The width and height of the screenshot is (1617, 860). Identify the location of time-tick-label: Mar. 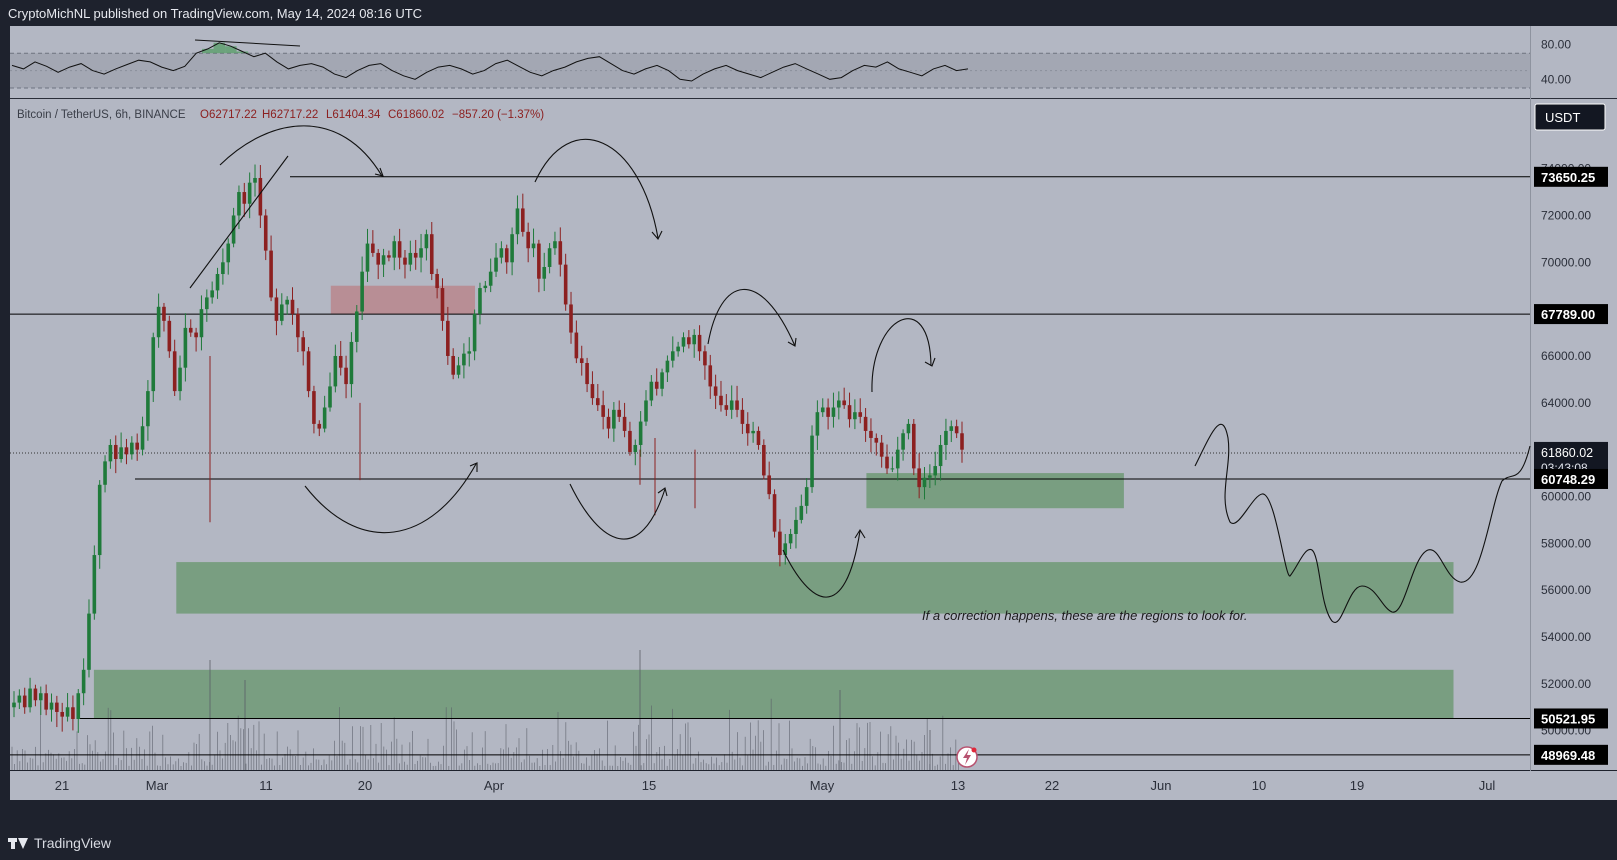
(157, 785).